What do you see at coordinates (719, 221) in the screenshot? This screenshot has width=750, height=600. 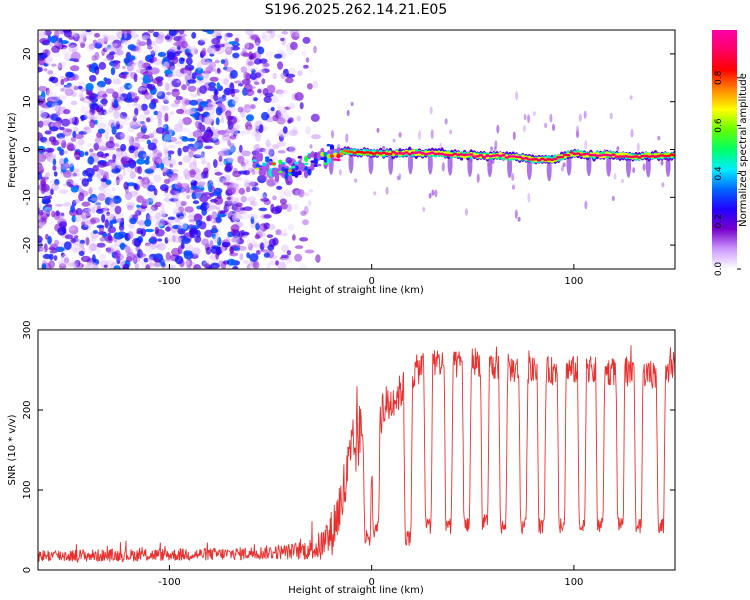 I see `colorbar-tick-label: 0.2` at bounding box center [719, 221].